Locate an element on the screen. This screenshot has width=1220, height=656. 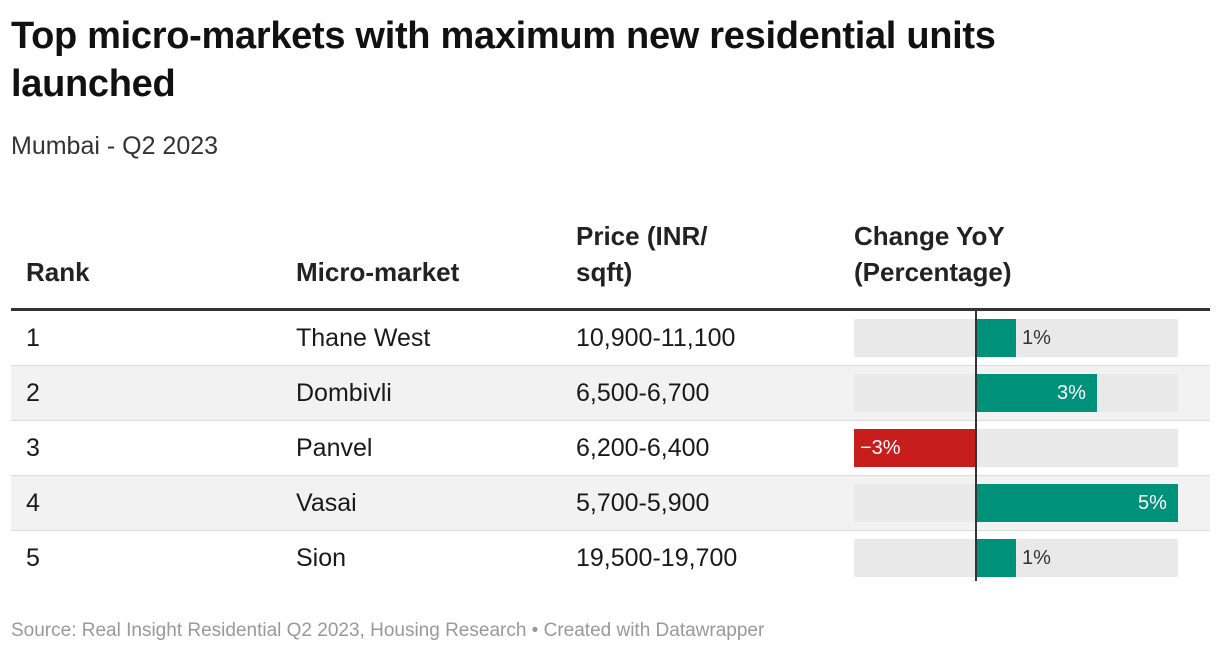
cell-micro-market: Thane West is located at coordinates (363, 338).